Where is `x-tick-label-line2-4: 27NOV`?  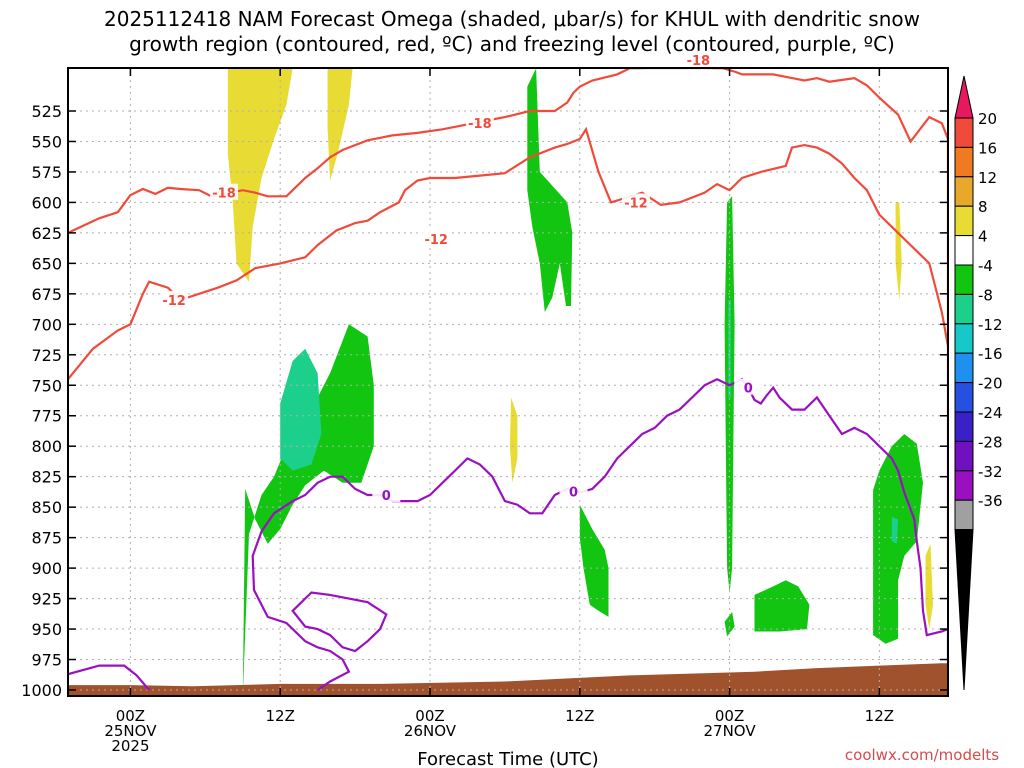
x-tick-label-line2-4: 27NOV is located at coordinates (729, 731).